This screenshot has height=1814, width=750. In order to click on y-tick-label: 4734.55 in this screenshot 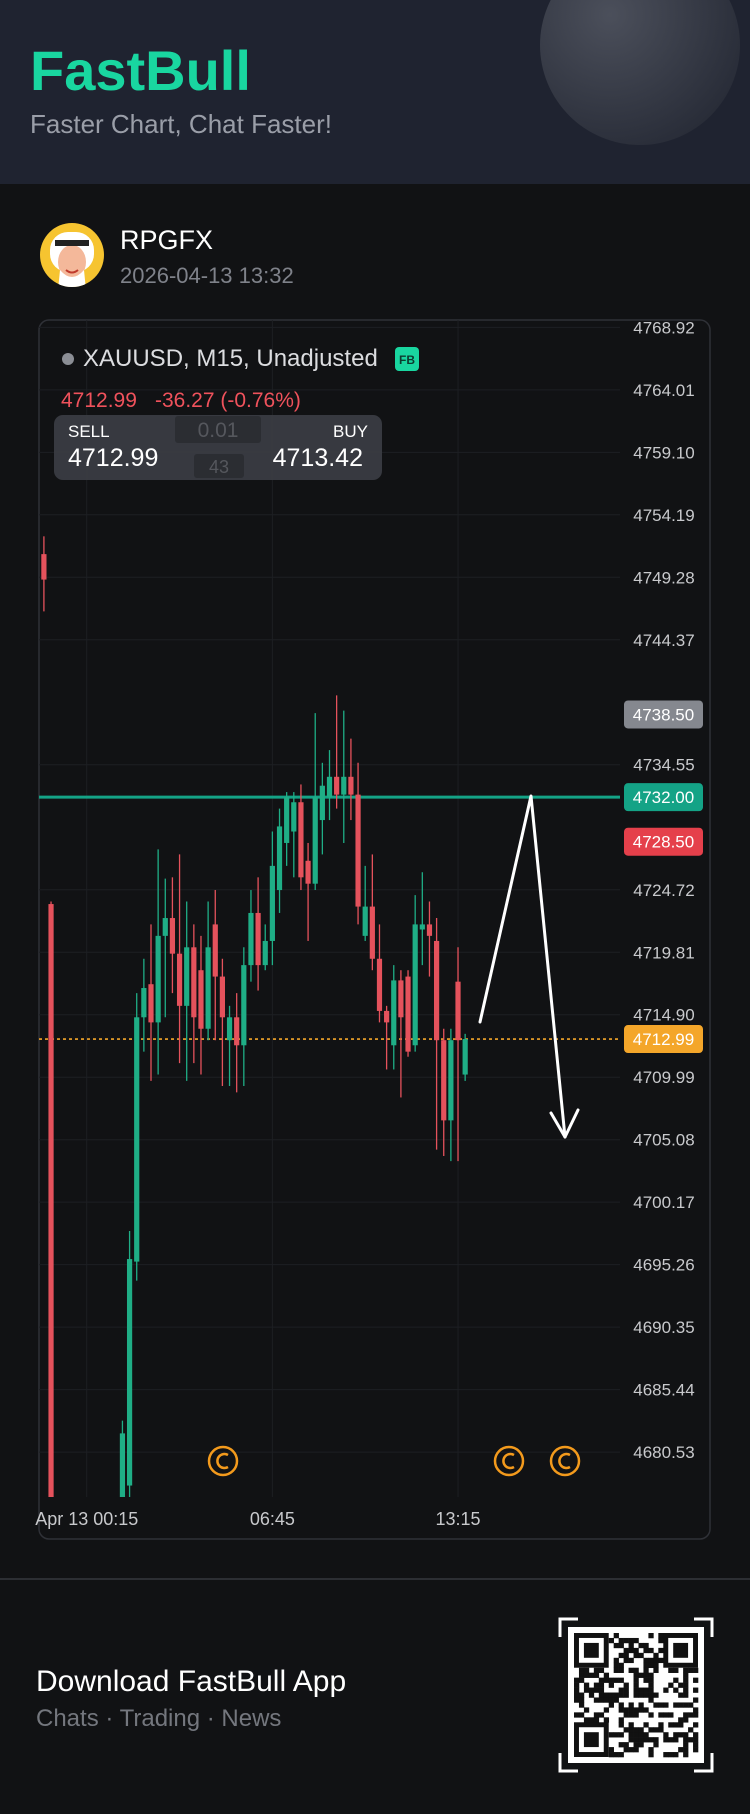, I will do `click(663, 765)`.